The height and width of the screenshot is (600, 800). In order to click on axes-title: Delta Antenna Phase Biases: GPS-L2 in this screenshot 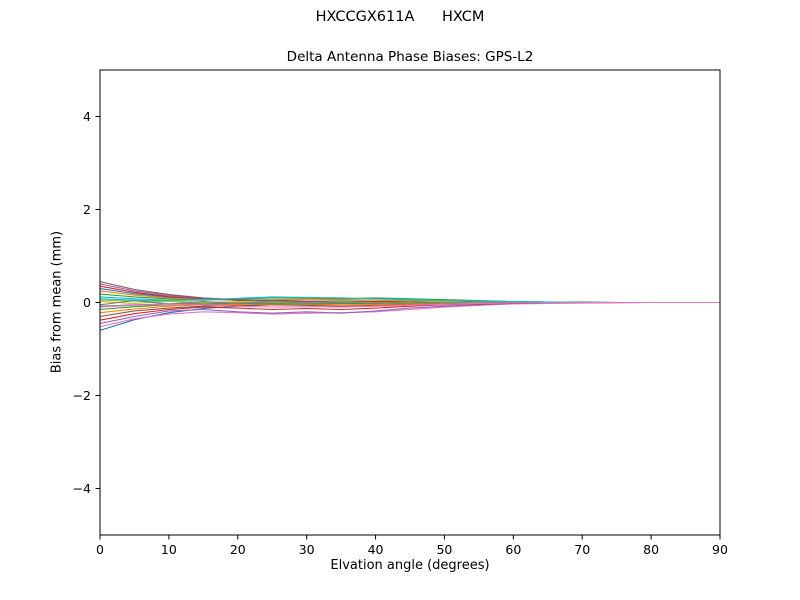, I will do `click(410, 57)`.